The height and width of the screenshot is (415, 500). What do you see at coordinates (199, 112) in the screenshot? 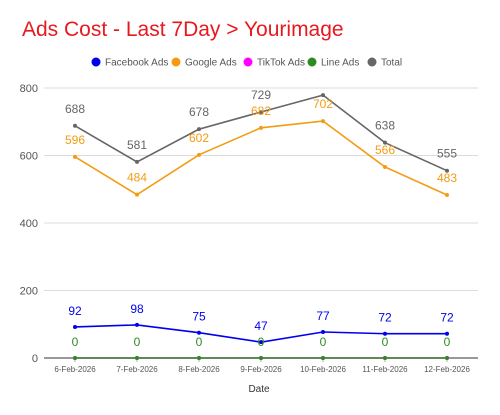
I see `data-label: 678` at bounding box center [199, 112].